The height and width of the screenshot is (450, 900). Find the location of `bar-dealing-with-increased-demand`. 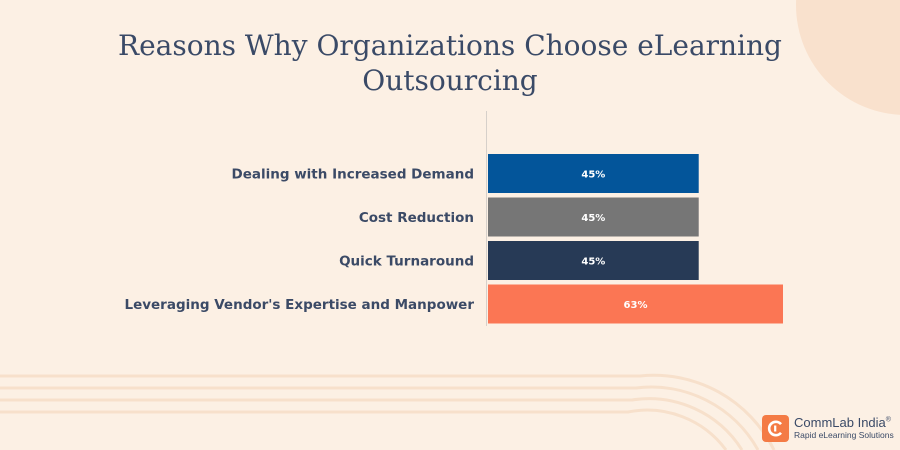

bar-dealing-with-increased-demand is located at coordinates (593, 173).